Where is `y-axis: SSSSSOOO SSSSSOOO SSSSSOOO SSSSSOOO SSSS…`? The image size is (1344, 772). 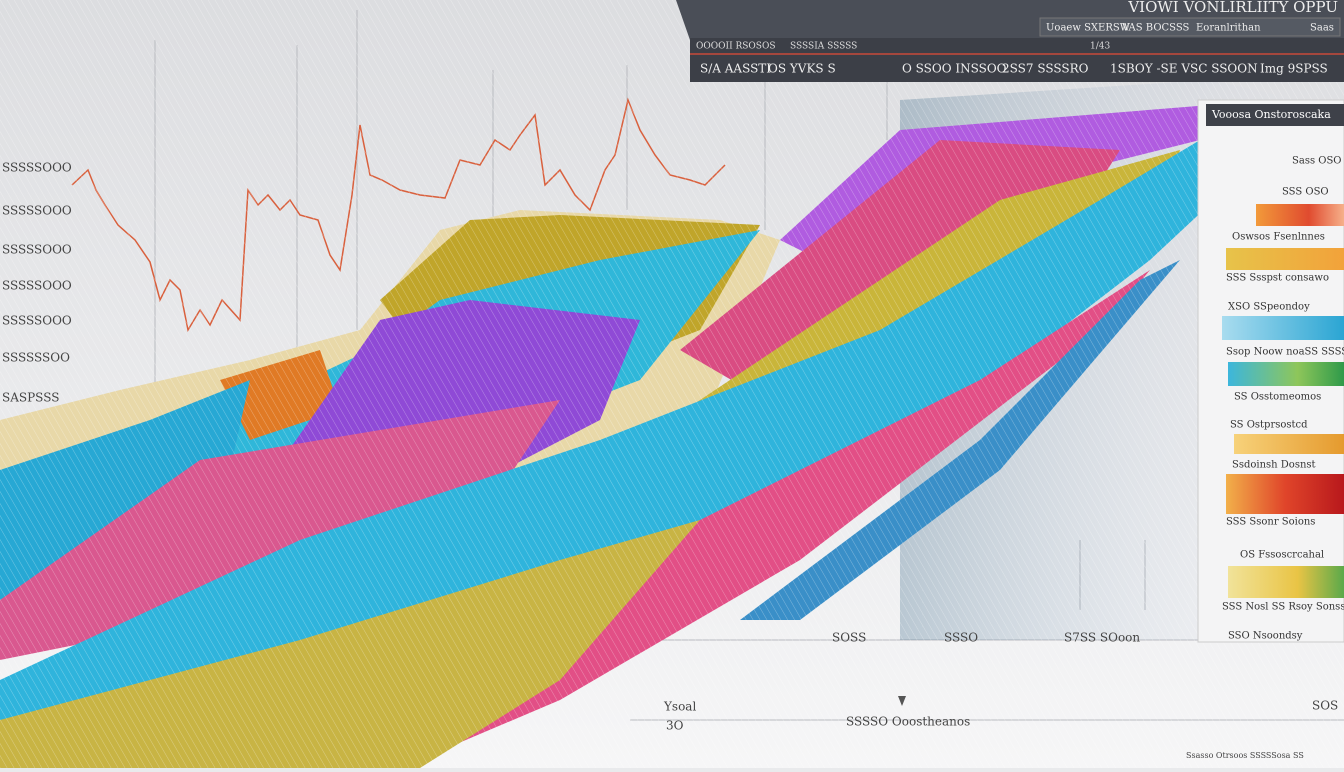
y-axis: SSSSSOOO SSSSSOOO SSSSSOOO SSSSSOOO SSSS… is located at coordinates (37, 283).